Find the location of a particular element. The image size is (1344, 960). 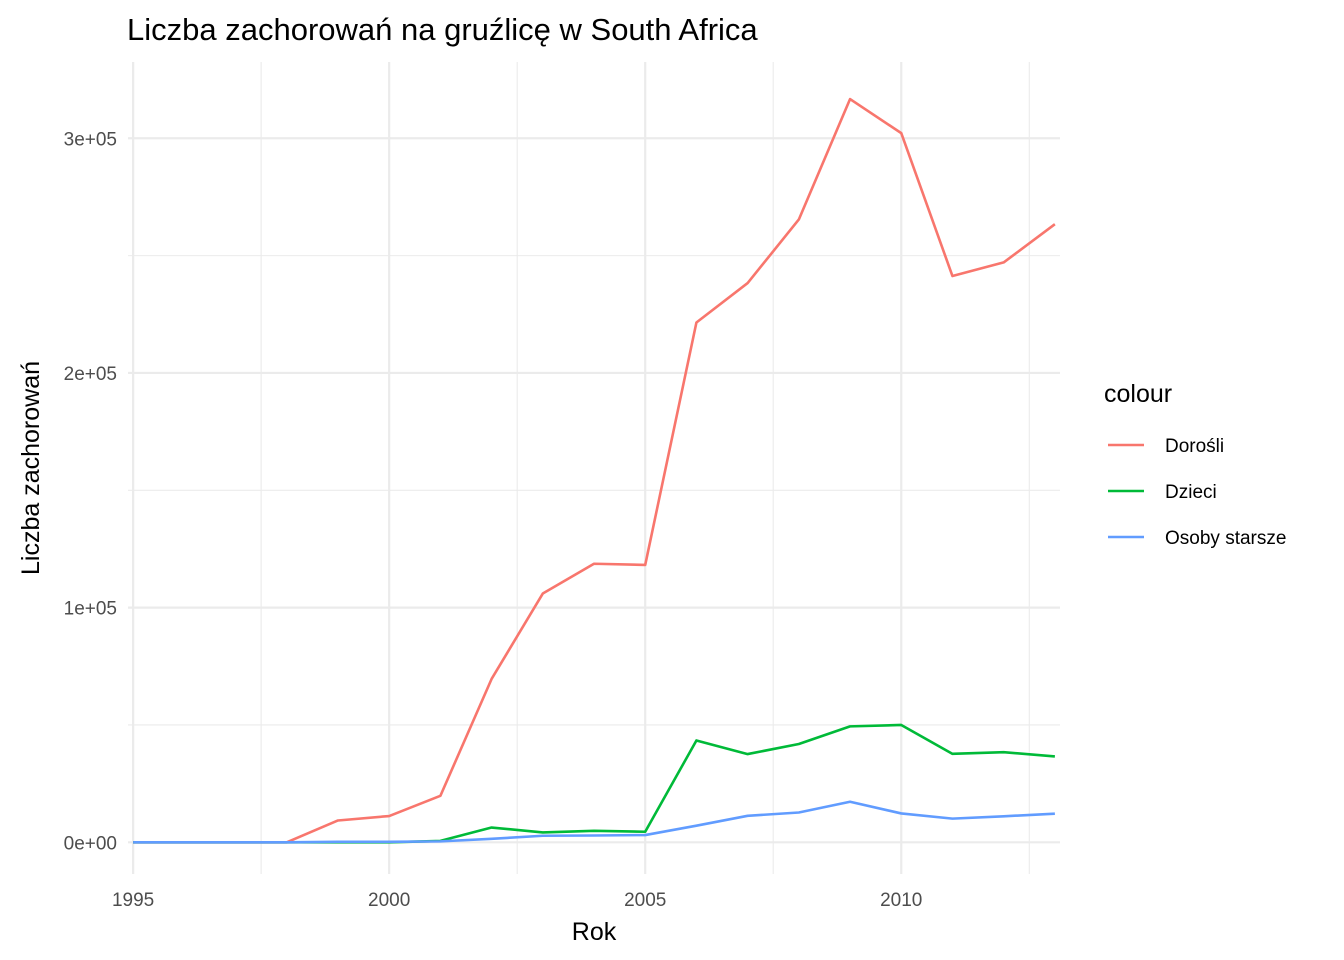

legend-entry: Osoby starsze is located at coordinates (1197, 538).